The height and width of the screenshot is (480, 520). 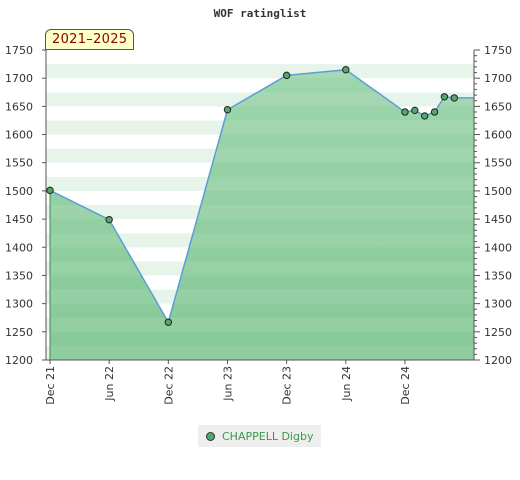 I want to click on legend: CHAPPELL Digby, so click(x=260, y=436).